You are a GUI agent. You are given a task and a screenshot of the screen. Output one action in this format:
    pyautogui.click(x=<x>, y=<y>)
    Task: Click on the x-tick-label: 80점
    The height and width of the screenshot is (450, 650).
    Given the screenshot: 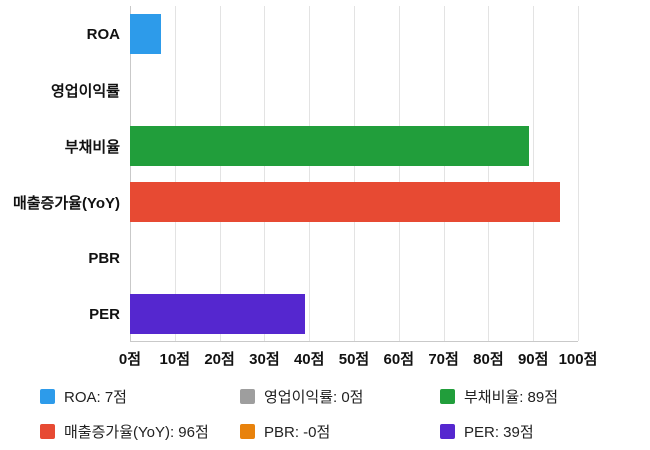 What is the action you would take?
    pyautogui.click(x=488, y=359)
    